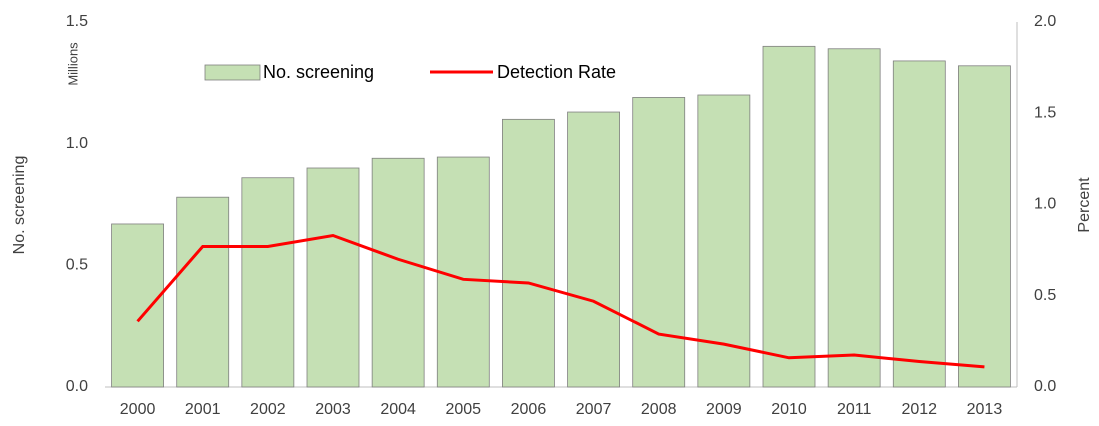  What do you see at coordinates (203, 409) in the screenshot?
I see `x-tick-label: 2001` at bounding box center [203, 409].